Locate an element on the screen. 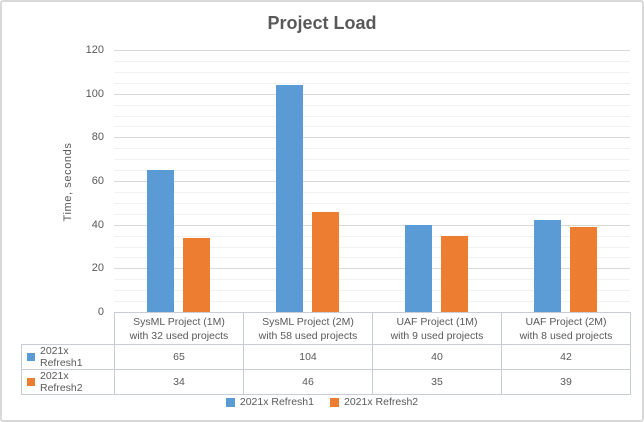  y-tick-label: 80 is located at coordinates (97, 137).